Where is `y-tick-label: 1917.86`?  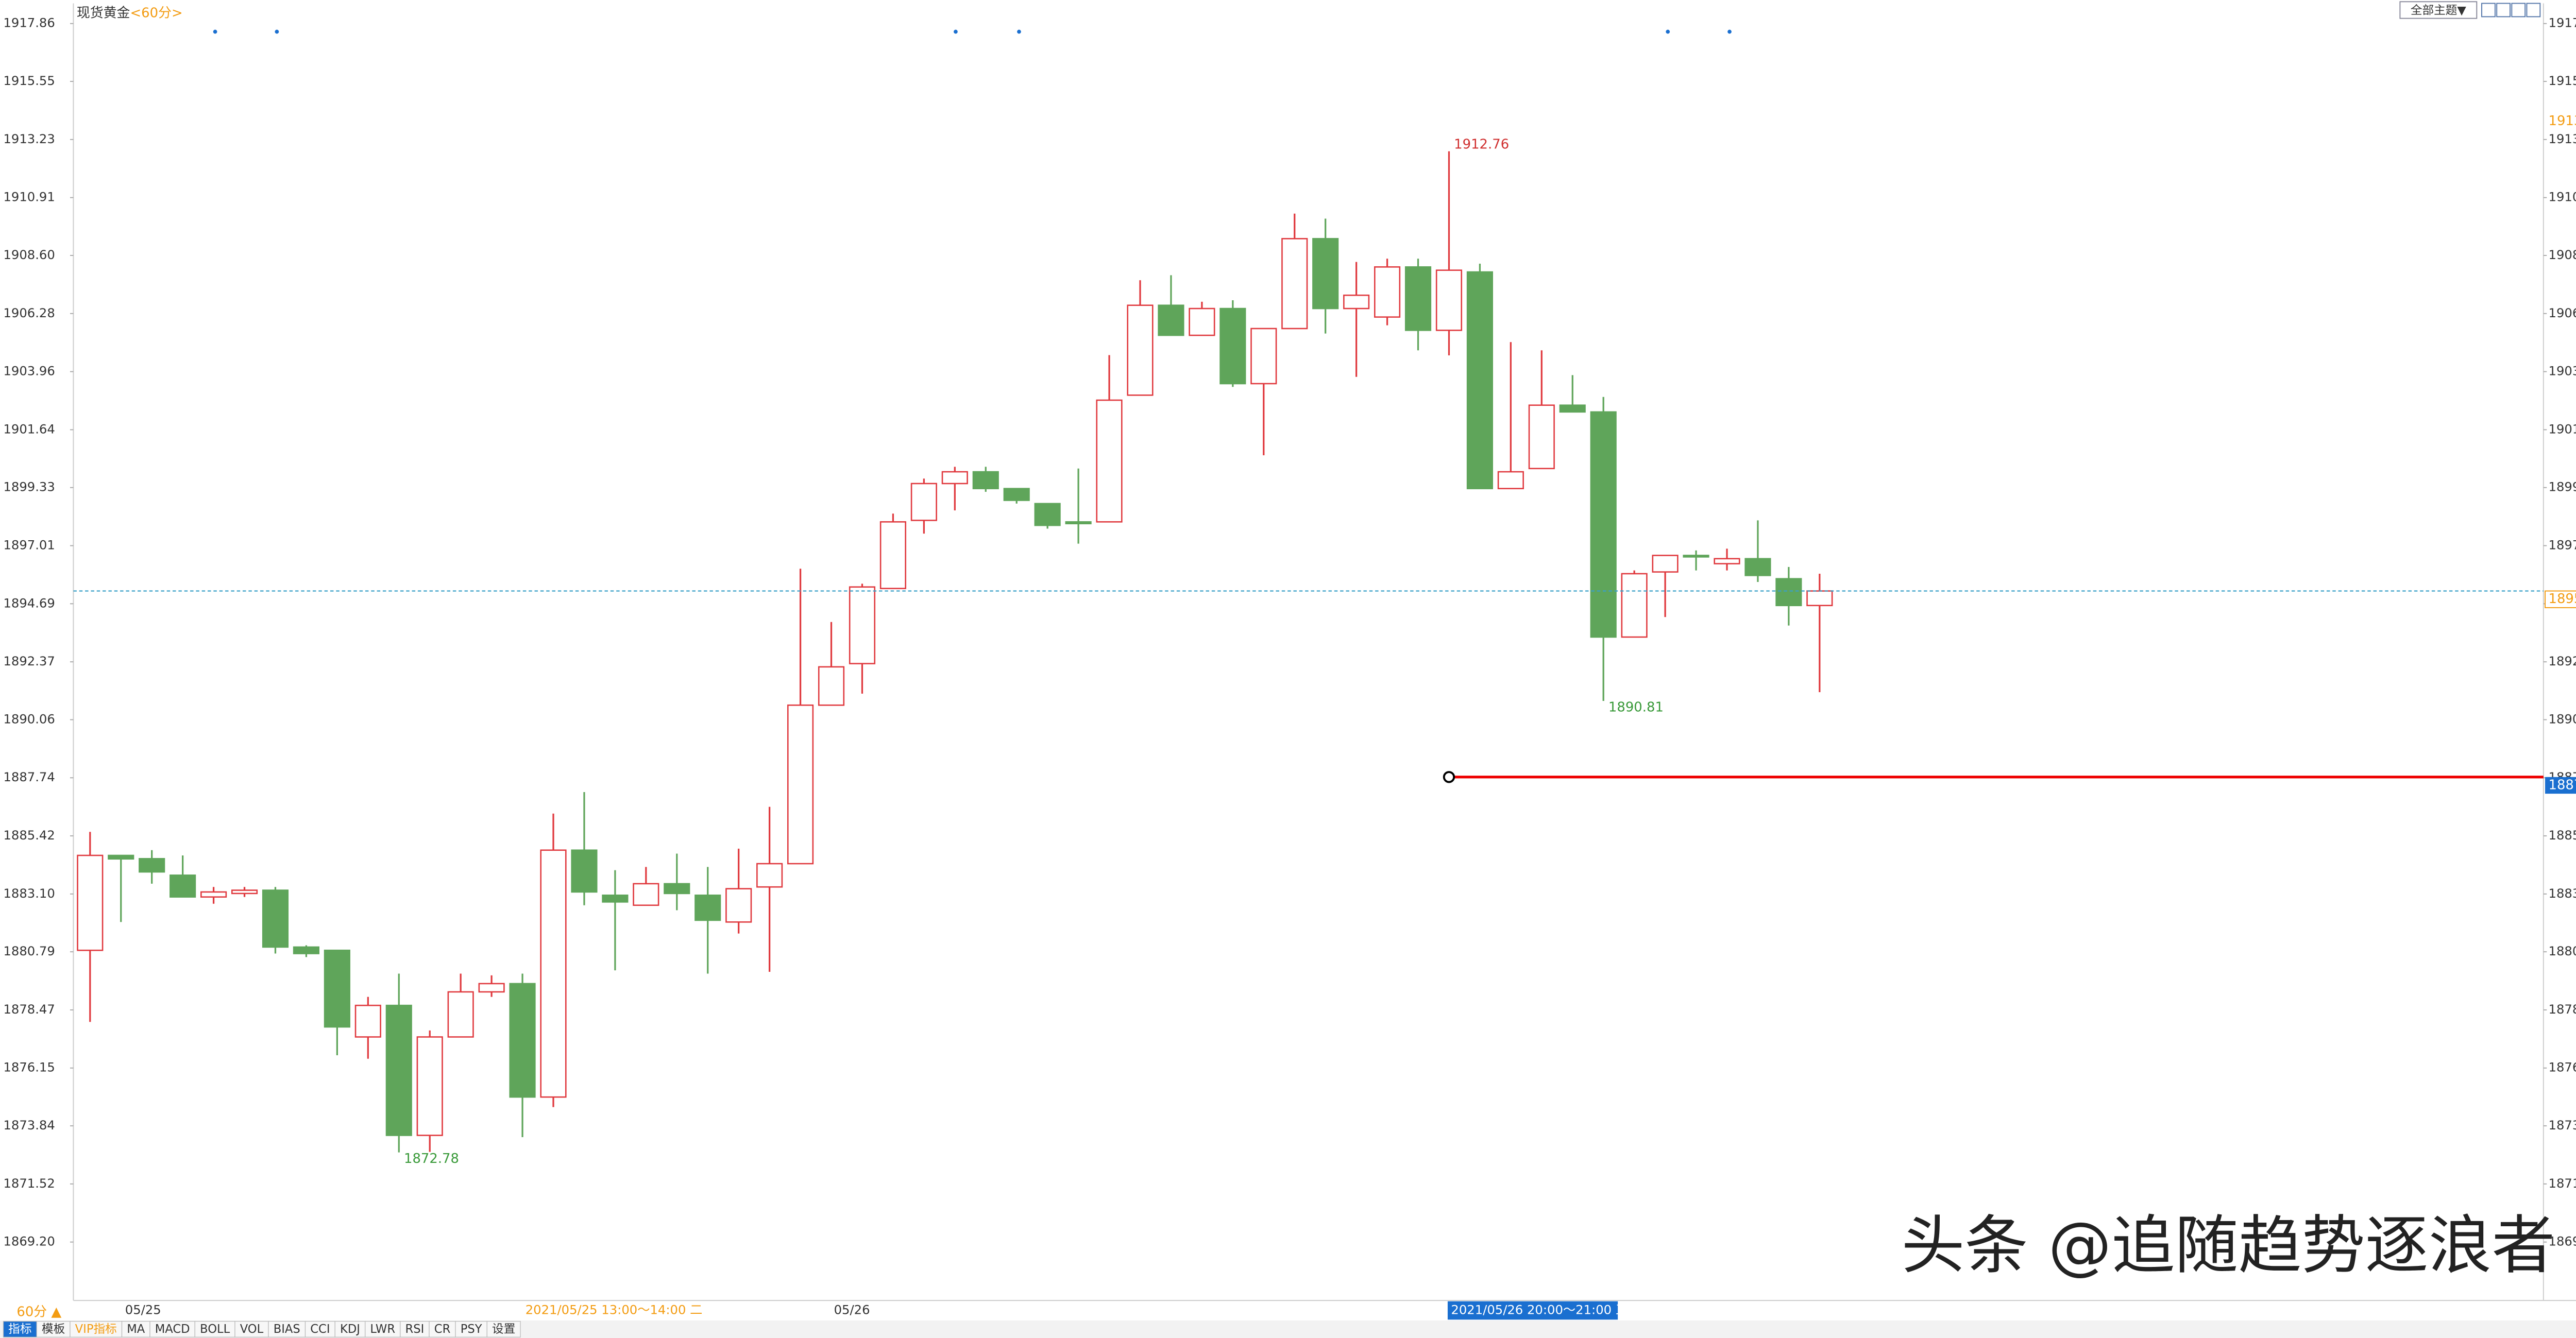 y-tick-label: 1917.86 is located at coordinates (2562, 22).